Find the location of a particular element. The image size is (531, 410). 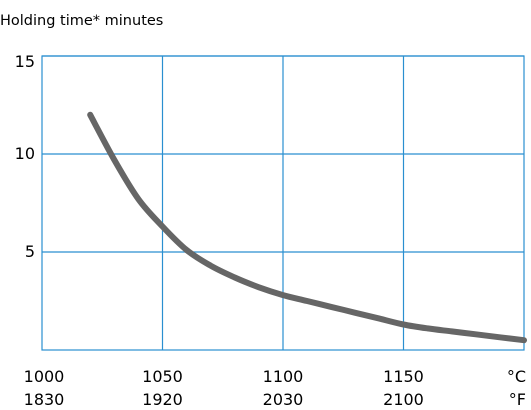

x-tick-label-c: 1050 is located at coordinates (162, 376).